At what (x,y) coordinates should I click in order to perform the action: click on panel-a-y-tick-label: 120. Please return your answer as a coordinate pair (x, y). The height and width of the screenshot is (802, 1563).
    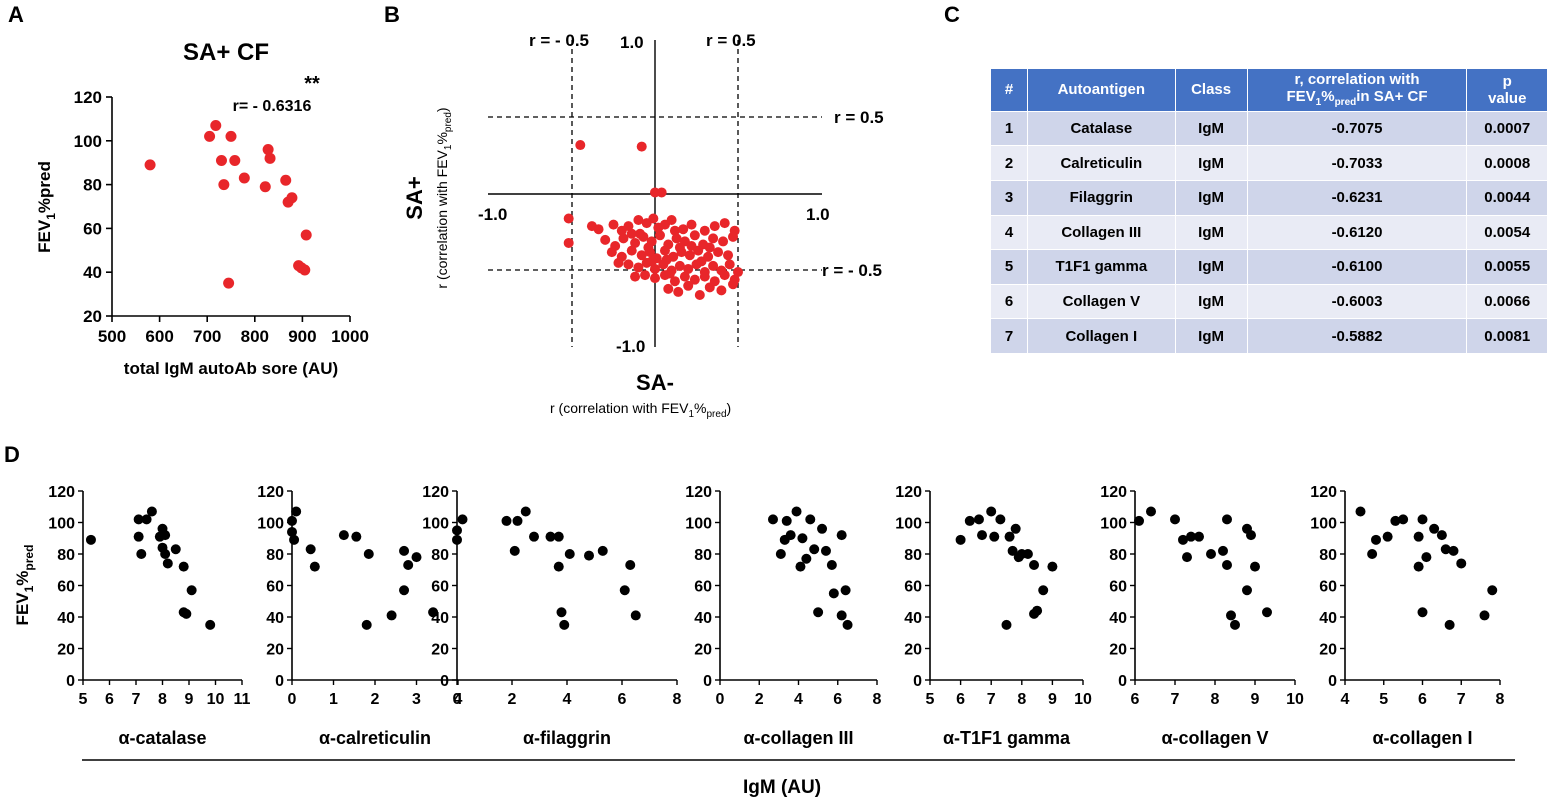
    Looking at the image, I should click on (88, 97).